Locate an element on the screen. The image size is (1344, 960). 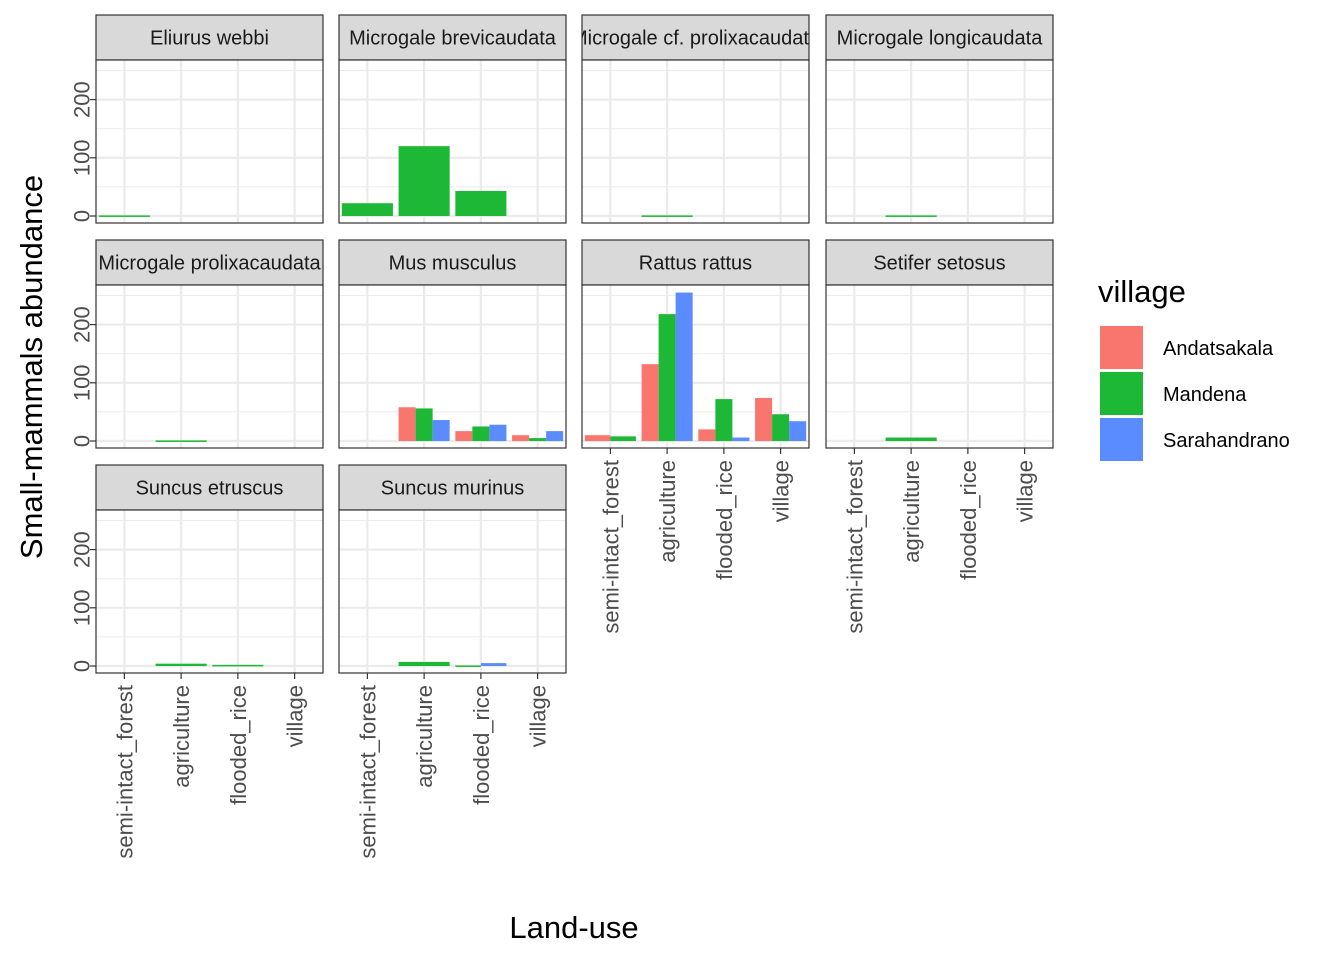
legend-label: Andatsakala is located at coordinates (1218, 349).